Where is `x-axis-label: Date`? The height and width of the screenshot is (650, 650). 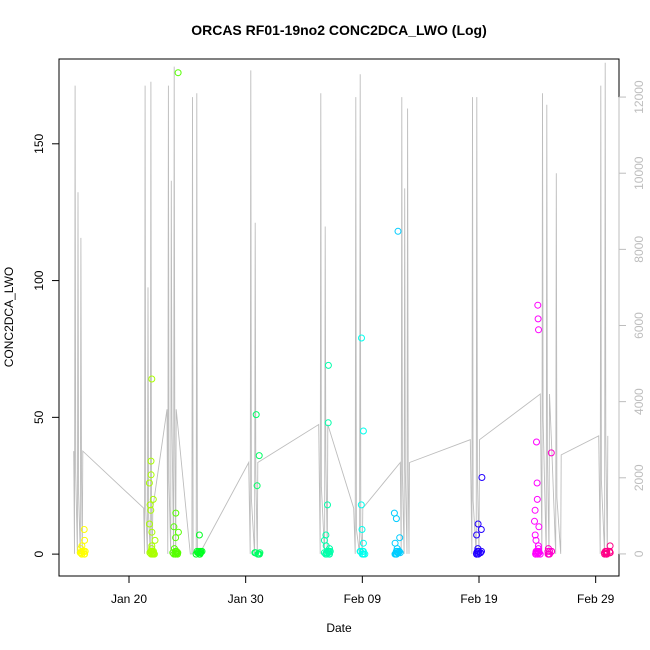
x-axis-label: Date is located at coordinates (339, 628).